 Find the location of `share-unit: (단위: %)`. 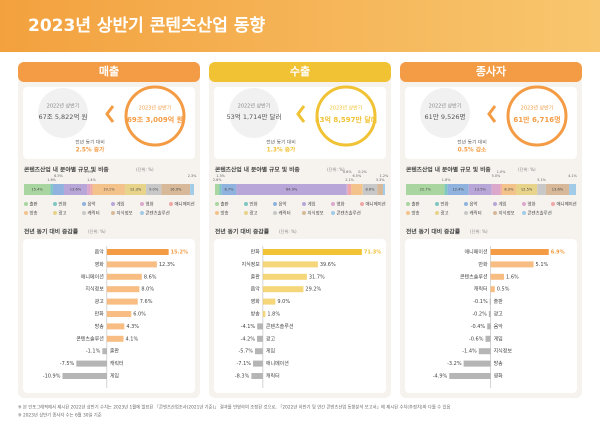

share-unit: (단위: %) is located at coordinates (336, 169).